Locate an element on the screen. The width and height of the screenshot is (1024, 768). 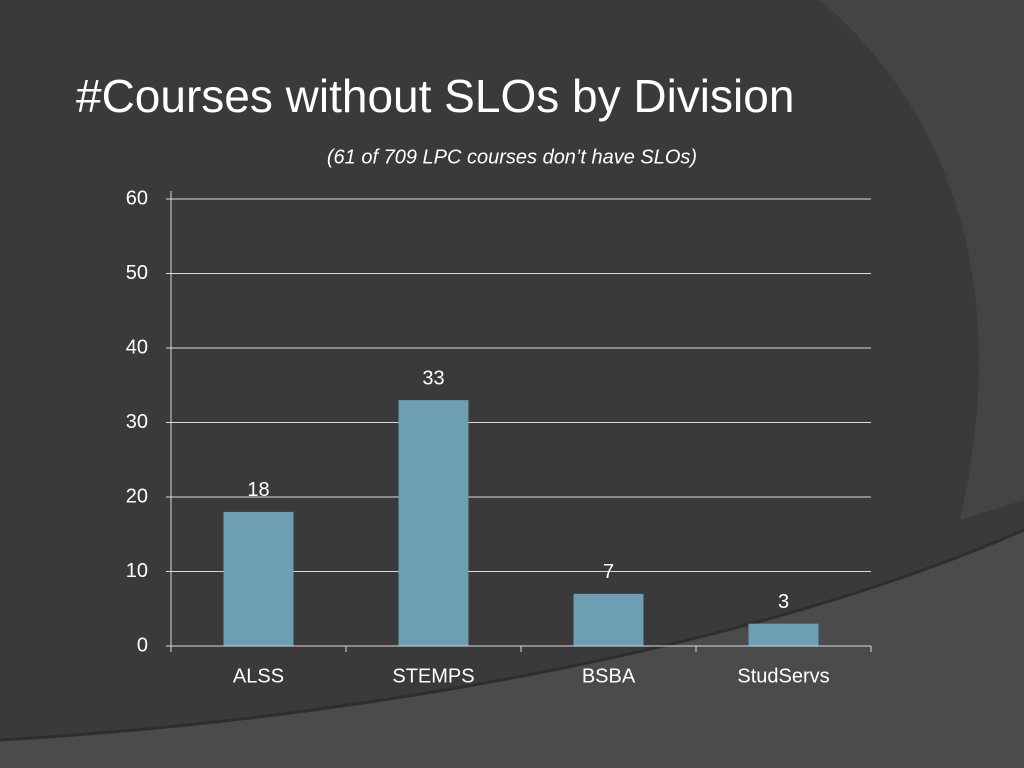
y-tick-label: 60 is located at coordinates (137, 198).